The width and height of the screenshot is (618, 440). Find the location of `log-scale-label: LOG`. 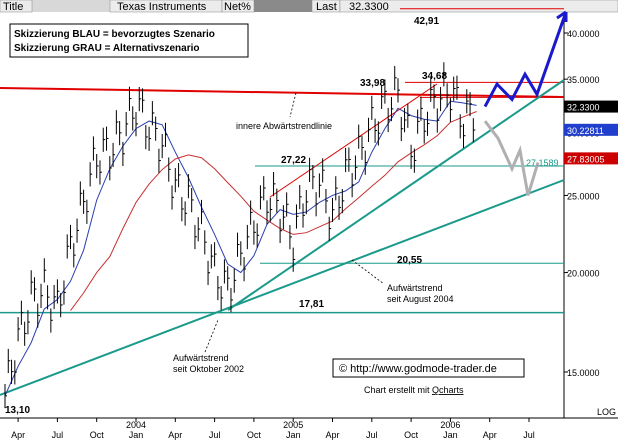

log-scale-label: LOG is located at coordinates (606, 412).